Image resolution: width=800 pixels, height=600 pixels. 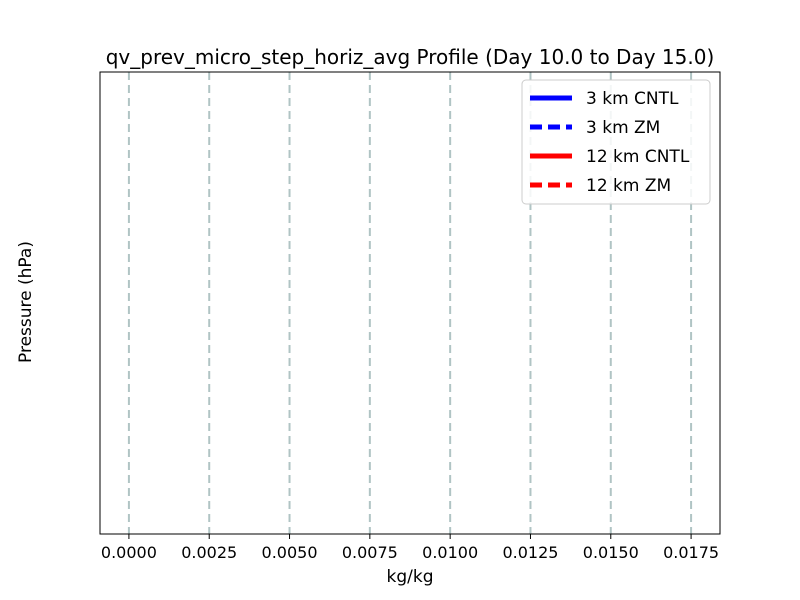 I want to click on x-tick-label: 0.0050, so click(x=290, y=552).